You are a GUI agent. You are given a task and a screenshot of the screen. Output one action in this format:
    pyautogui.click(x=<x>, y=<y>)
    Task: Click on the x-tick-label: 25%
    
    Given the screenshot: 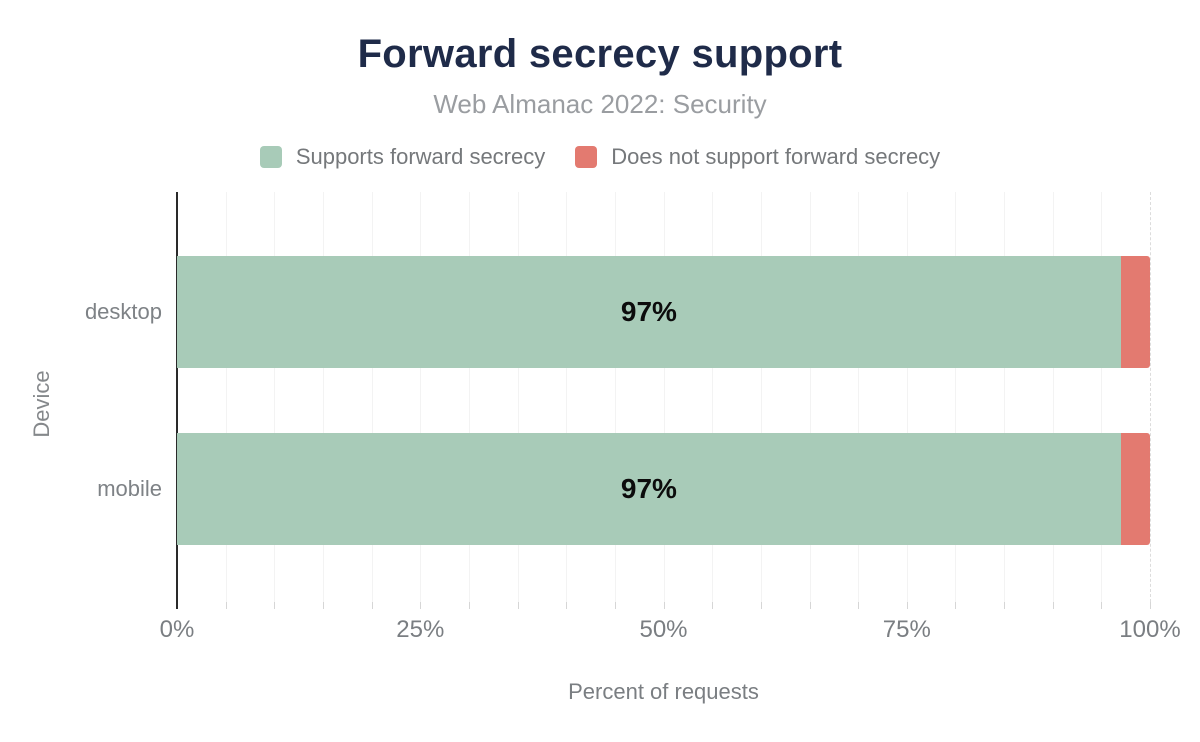 What is the action you would take?
    pyautogui.click(x=420, y=629)
    